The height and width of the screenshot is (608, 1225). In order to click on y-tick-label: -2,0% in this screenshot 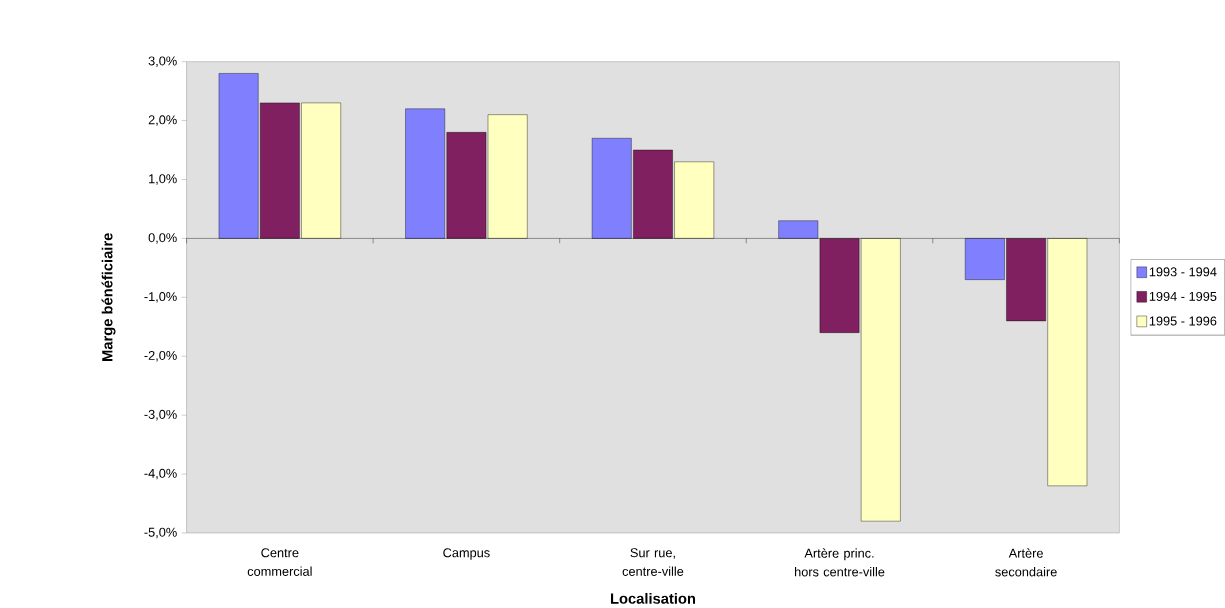, I will do `click(160, 356)`.